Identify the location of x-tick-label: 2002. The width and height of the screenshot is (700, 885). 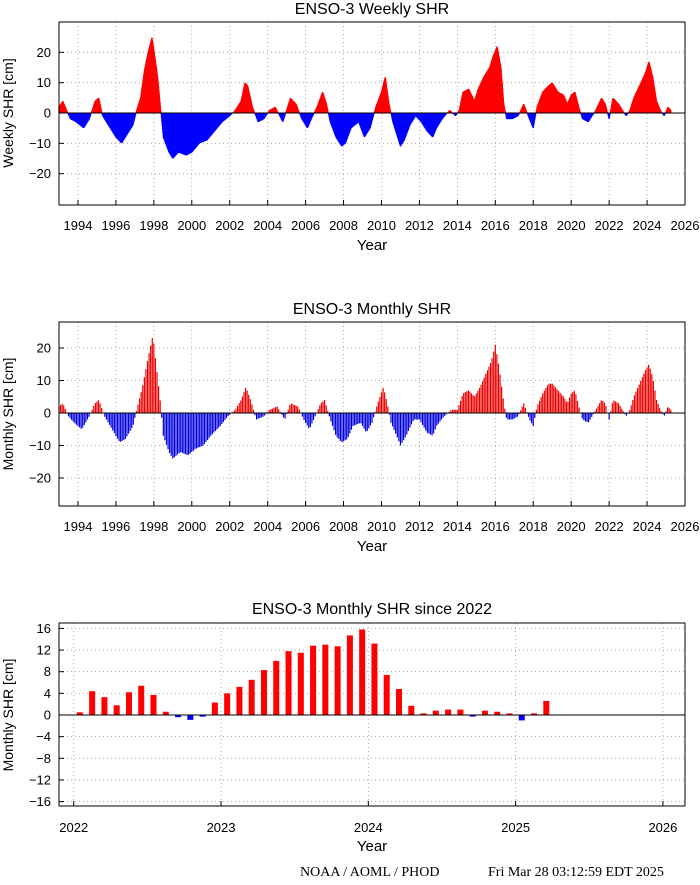
(229, 225).